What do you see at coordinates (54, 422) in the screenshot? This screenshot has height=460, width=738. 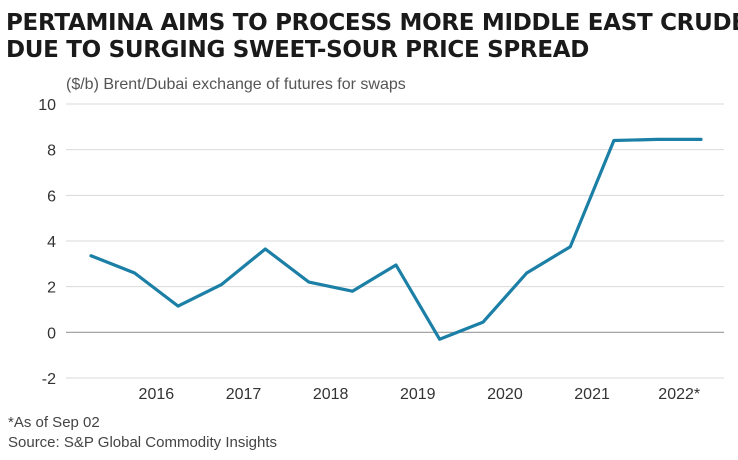 I see `footnote: *As of Sep 02` at bounding box center [54, 422].